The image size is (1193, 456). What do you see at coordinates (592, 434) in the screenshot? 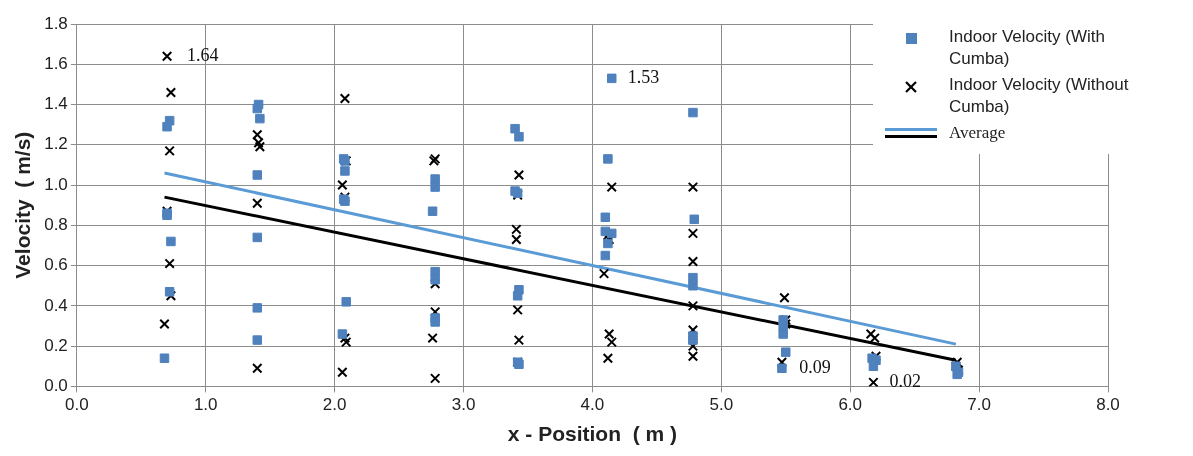
I see `x-axis-title: x - Position ( m )` at bounding box center [592, 434].